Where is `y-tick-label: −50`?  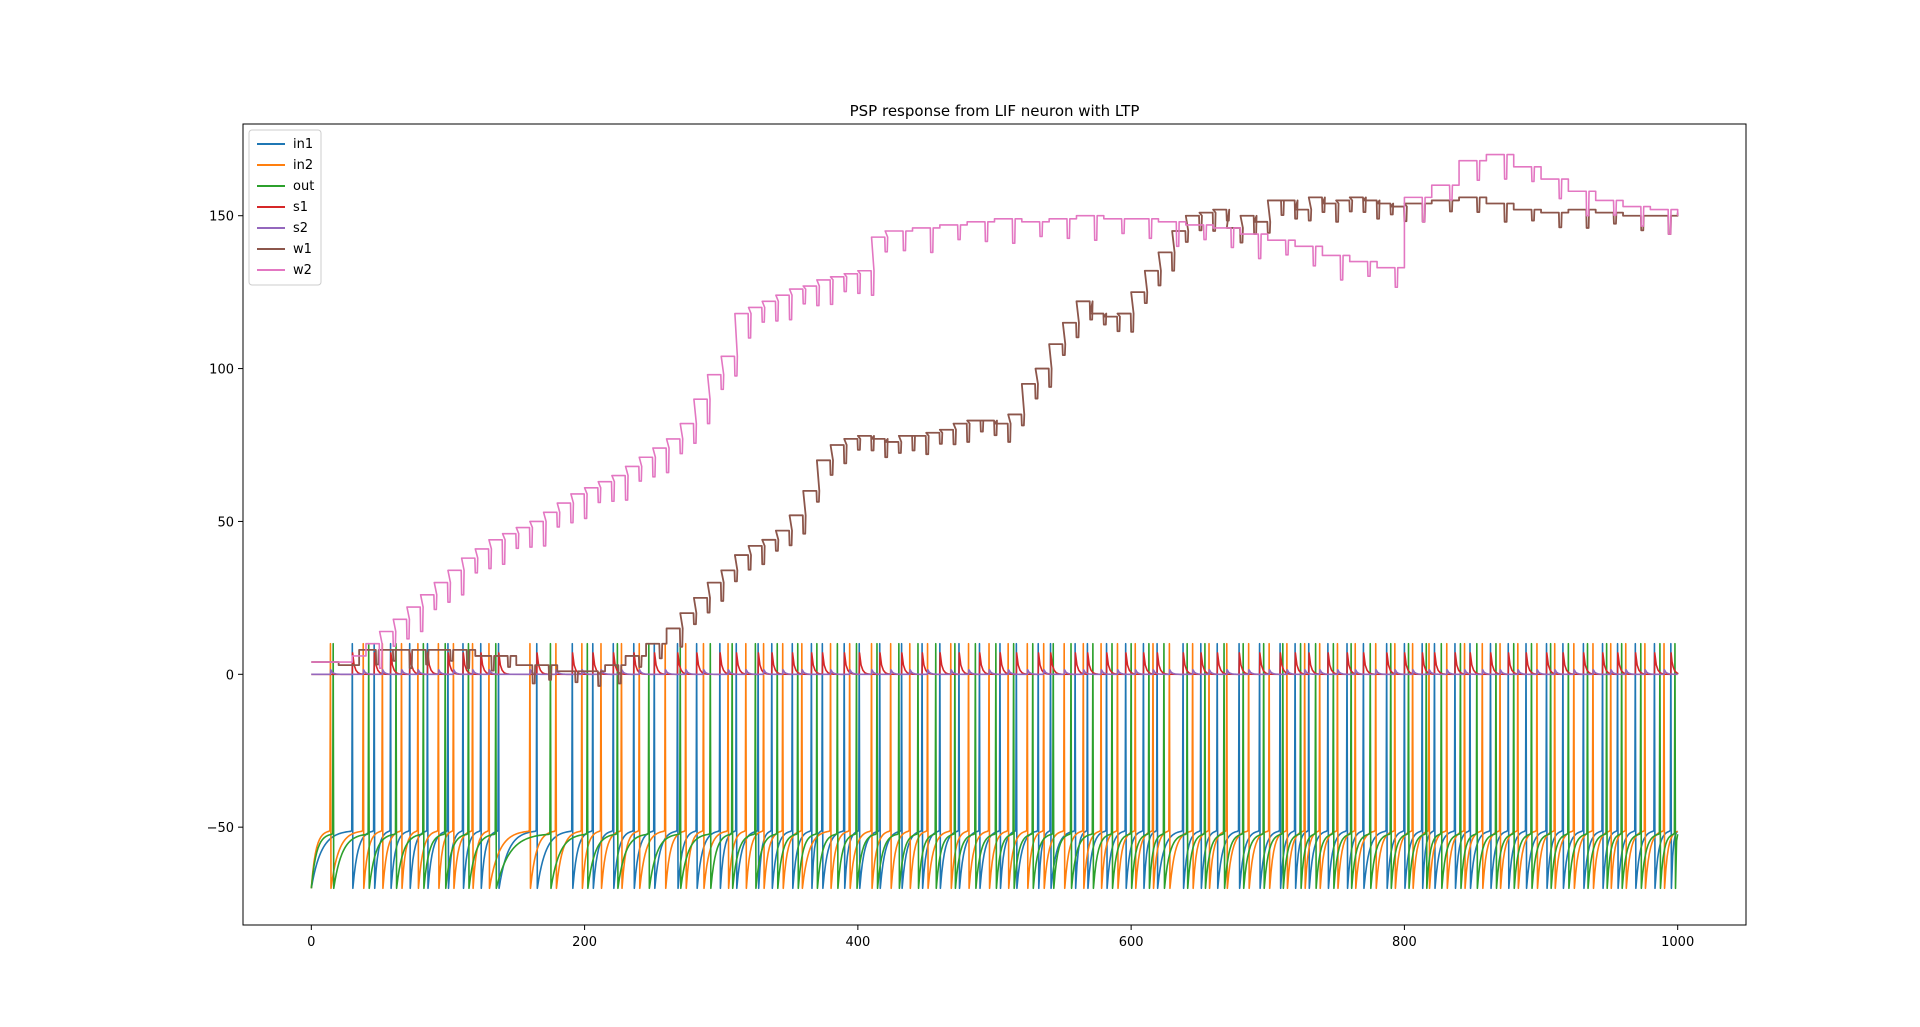
y-tick-label: −50 is located at coordinates (220, 828).